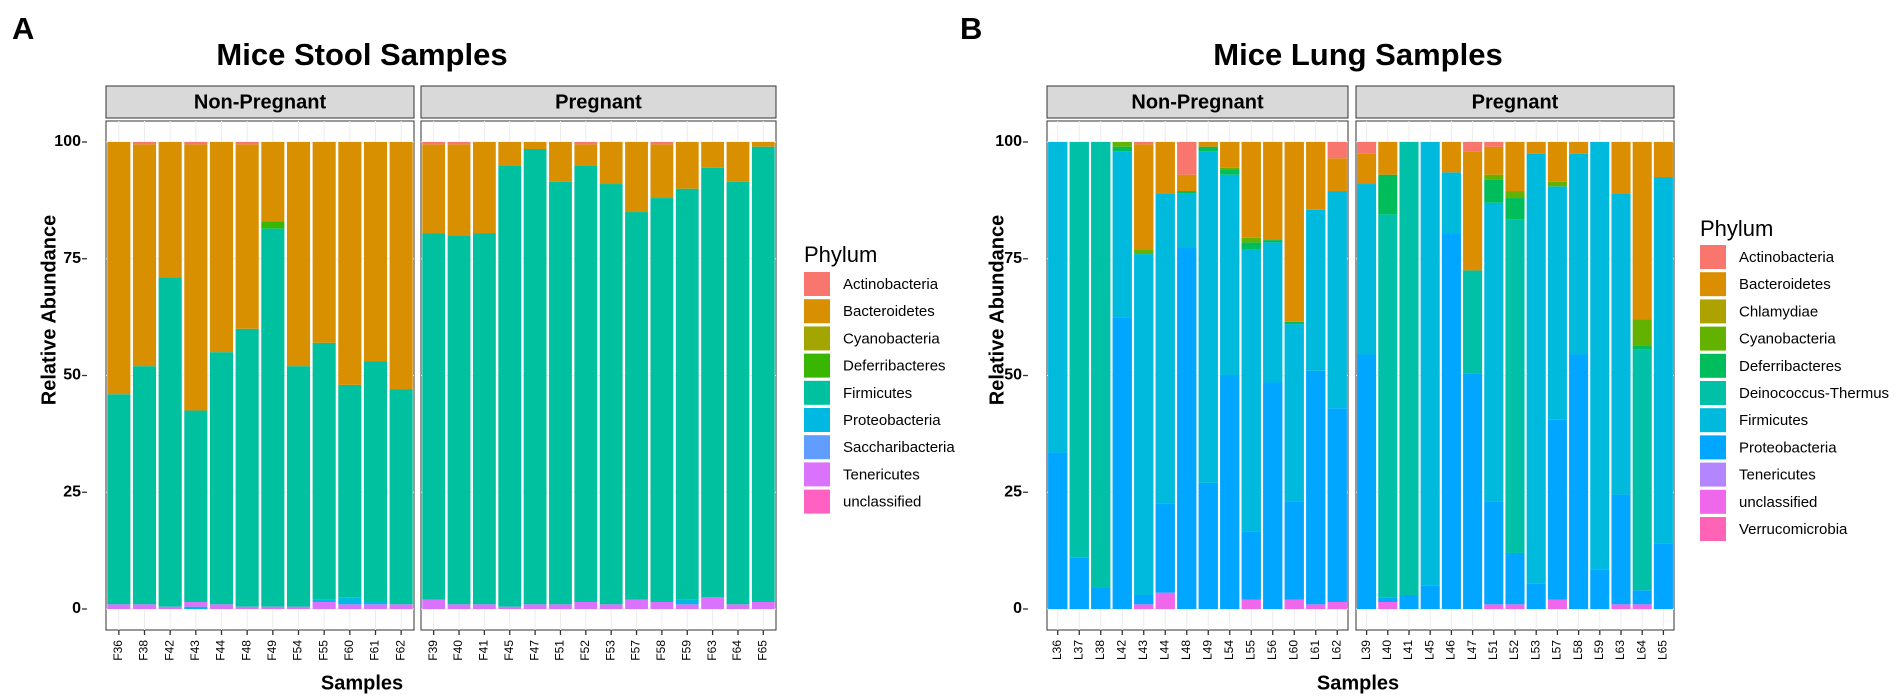 This screenshot has width=1904, height=696. I want to click on bar-f42, so click(170, 375).